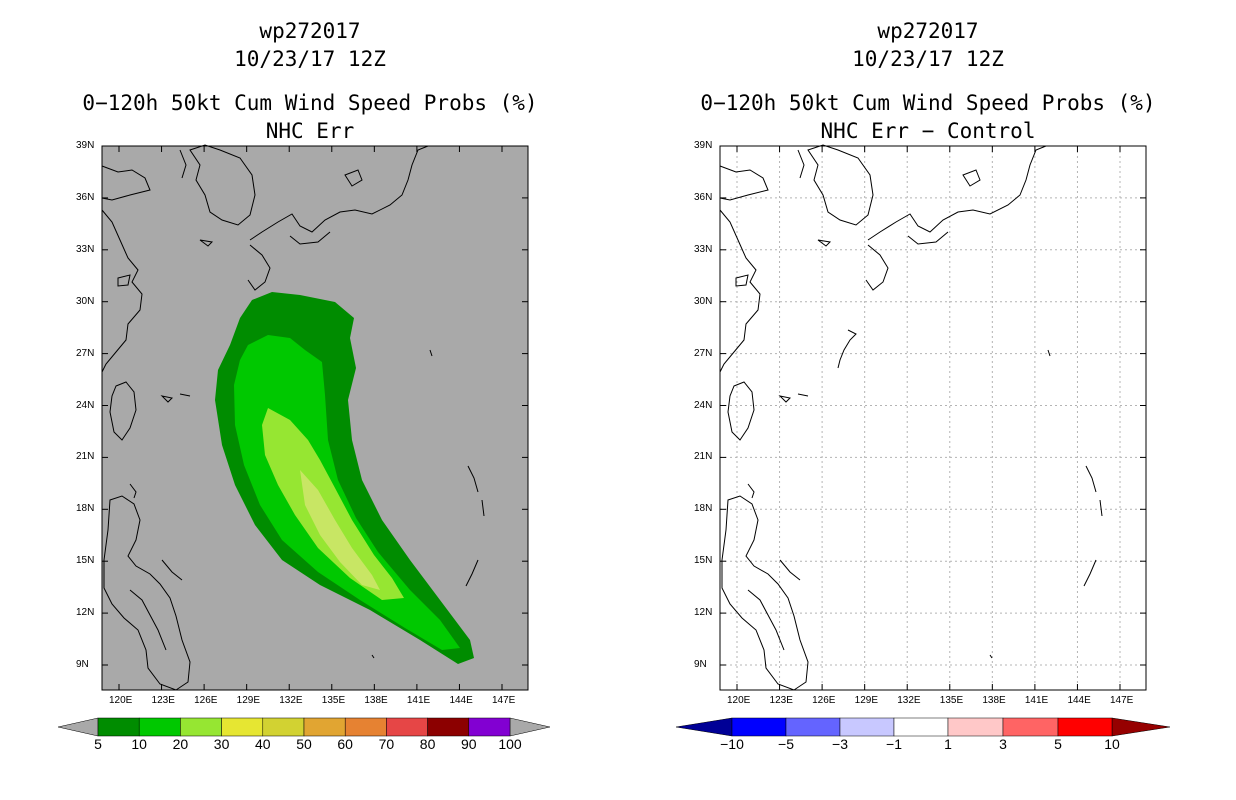  Describe the element at coordinates (928, 31) in the screenshot. I see `right-title-line1: wp272017` at that location.